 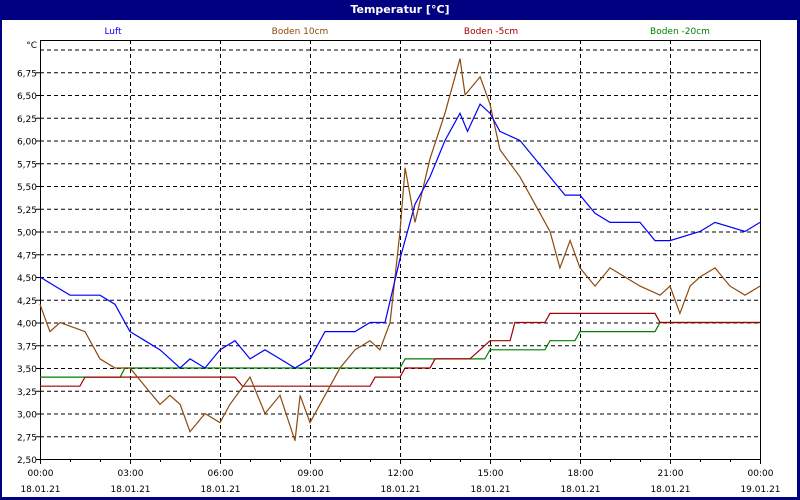 What do you see at coordinates (27, 143) in the screenshot?
I see `y-tick-label: 6,00` at bounding box center [27, 143].